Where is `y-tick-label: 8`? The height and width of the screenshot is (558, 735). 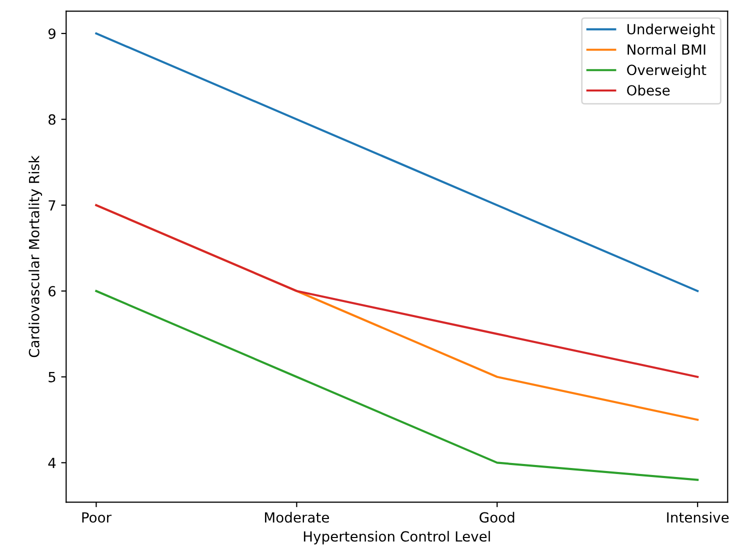 y-tick-label: 8 is located at coordinates (52, 119).